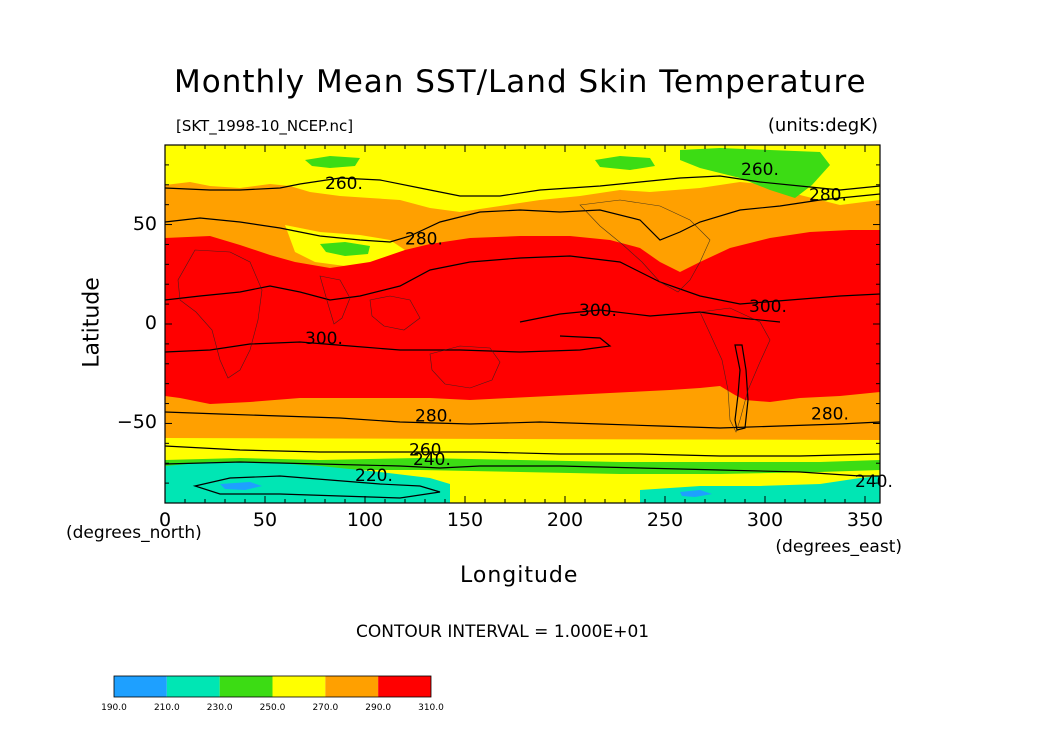 The height and width of the screenshot is (739, 1044). Describe the element at coordinates (519, 575) in the screenshot. I see `x-axis-label: Longitude` at that location.